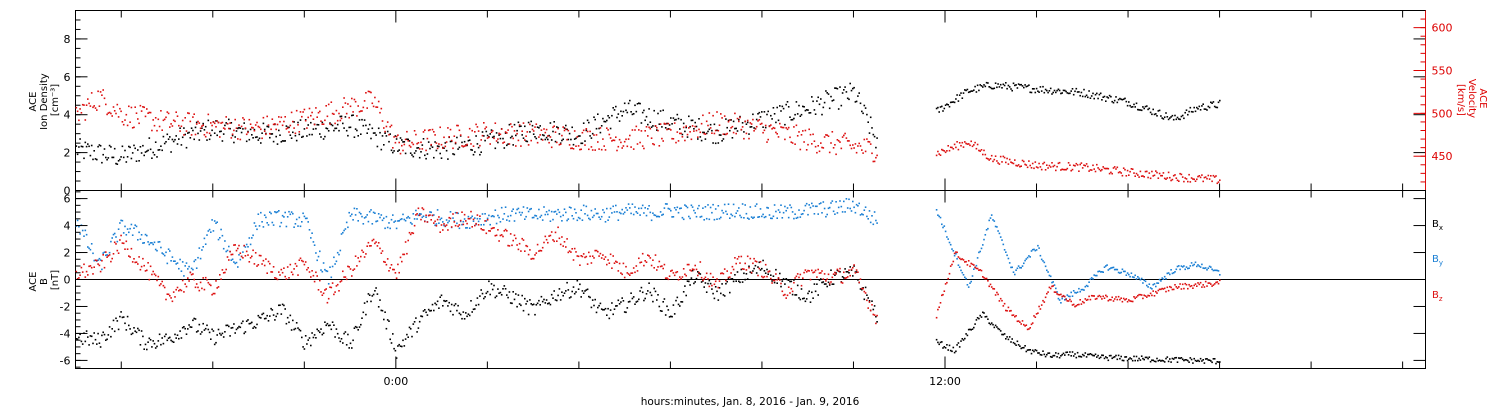  What do you see at coordinates (67, 39) in the screenshot?
I see `plasma-ytick-label: 8` at bounding box center [67, 39].